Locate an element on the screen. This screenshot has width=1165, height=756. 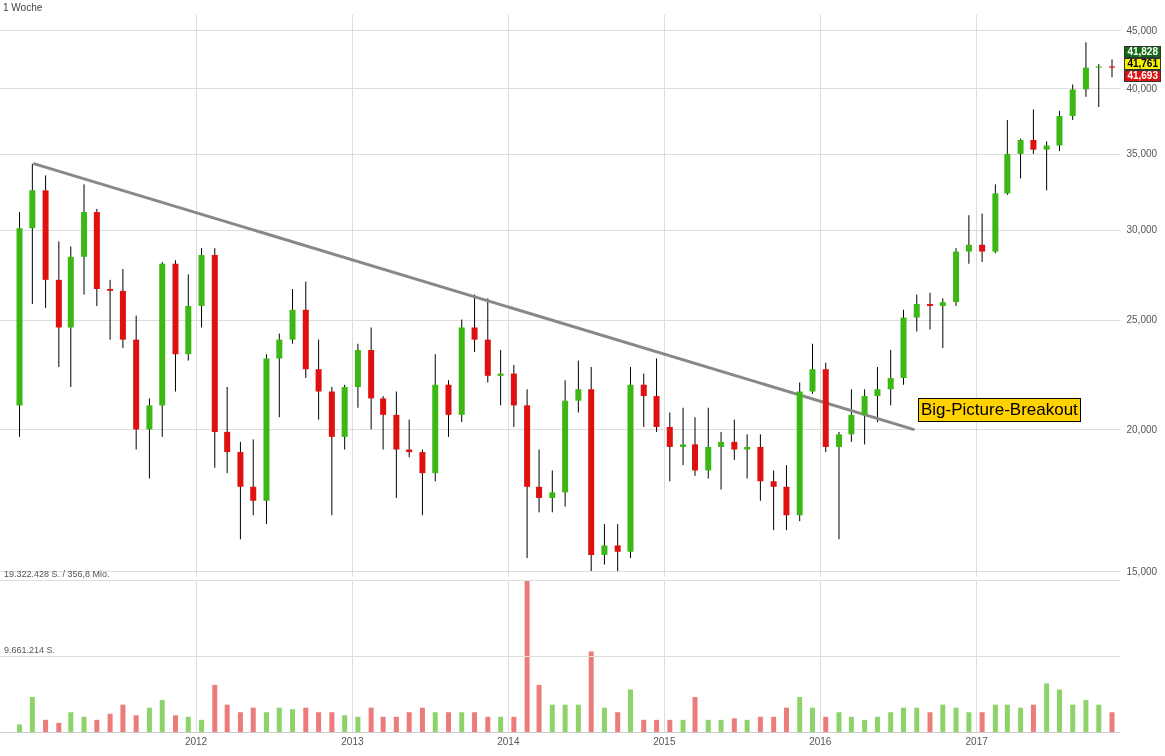
x-tick-label: 2017 is located at coordinates (977, 741).